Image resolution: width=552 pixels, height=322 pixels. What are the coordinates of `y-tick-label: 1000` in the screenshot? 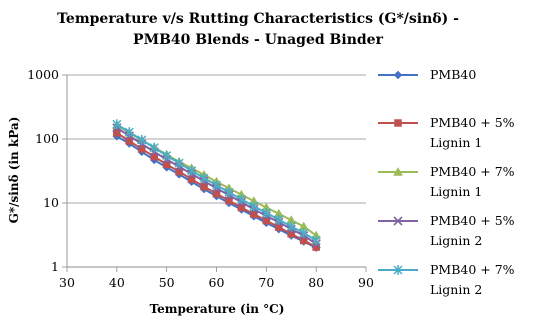 It's located at (43, 74).